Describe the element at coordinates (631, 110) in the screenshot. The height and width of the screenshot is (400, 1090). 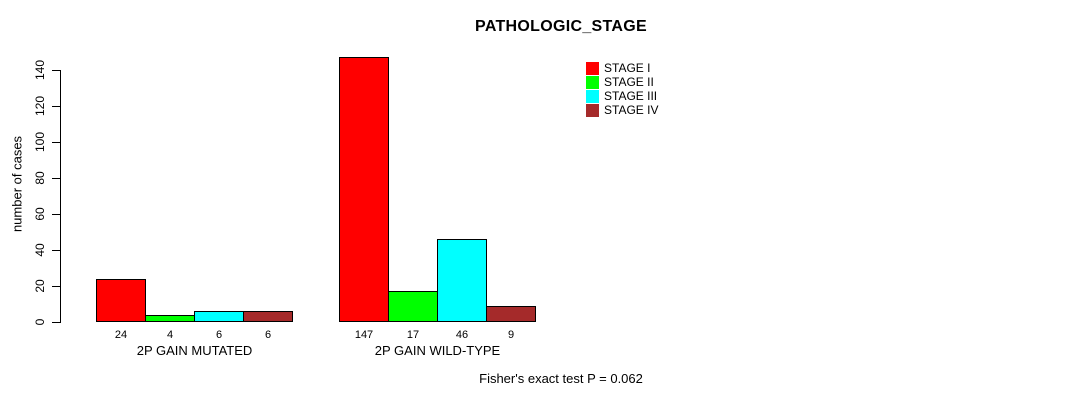
I see `legend-label: STAGE IV` at that location.